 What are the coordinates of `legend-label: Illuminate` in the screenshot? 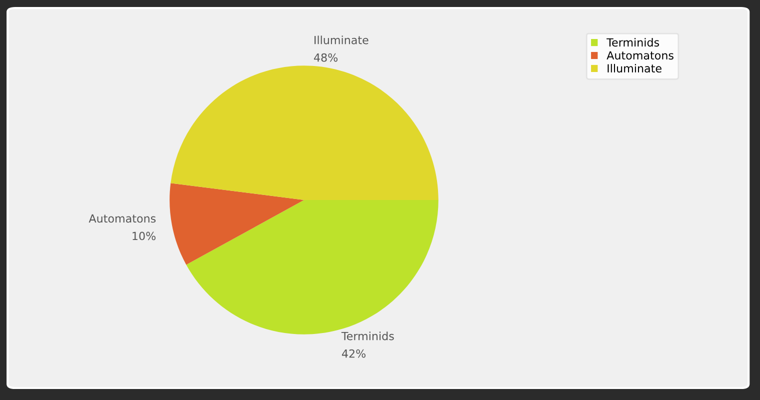 It's located at (635, 68).